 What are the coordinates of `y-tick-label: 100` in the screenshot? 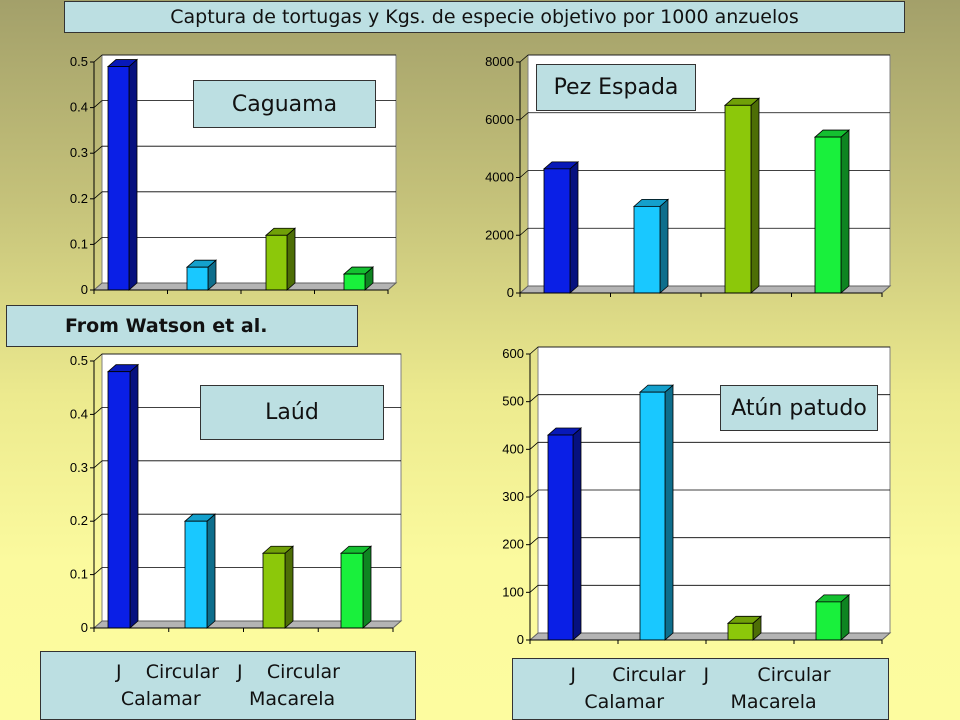 It's located at (513, 591).